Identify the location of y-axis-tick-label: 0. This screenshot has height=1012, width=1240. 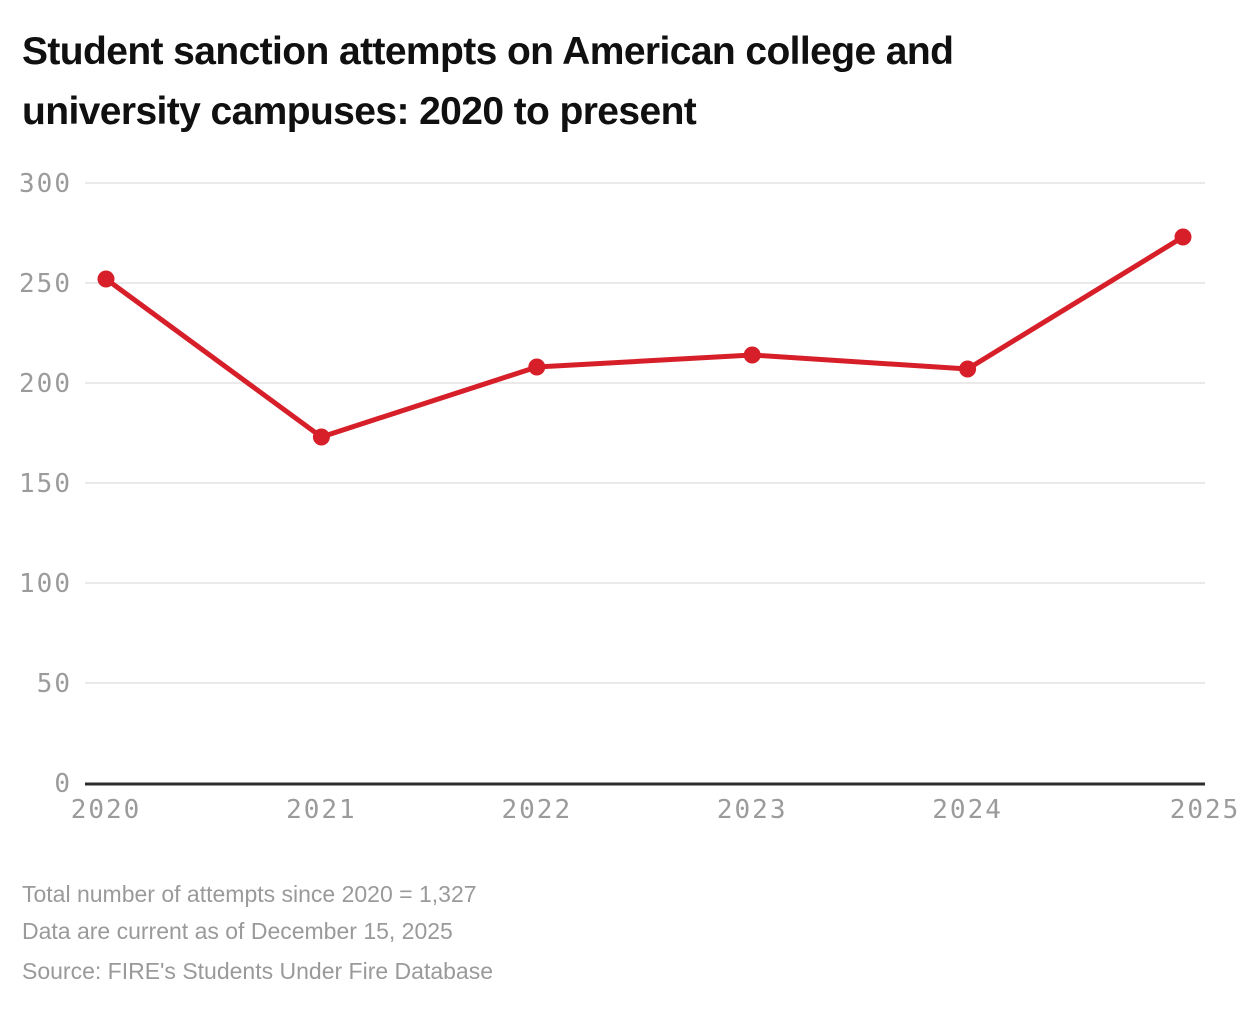
(63, 784).